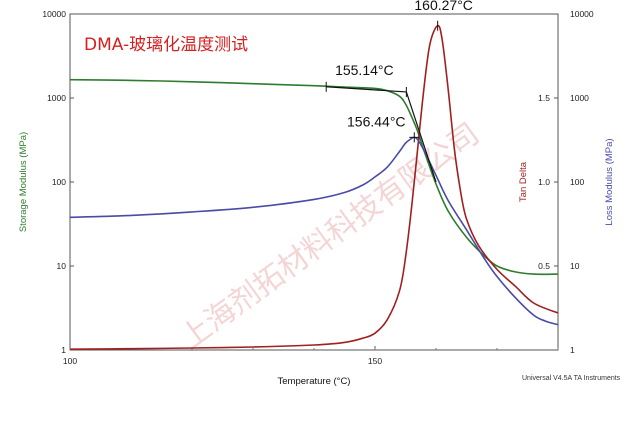 Image resolution: width=635 pixels, height=435 pixels. Describe the element at coordinates (544, 266) in the screenshot. I see `y-right-inner-tick-label: 0.5` at that location.